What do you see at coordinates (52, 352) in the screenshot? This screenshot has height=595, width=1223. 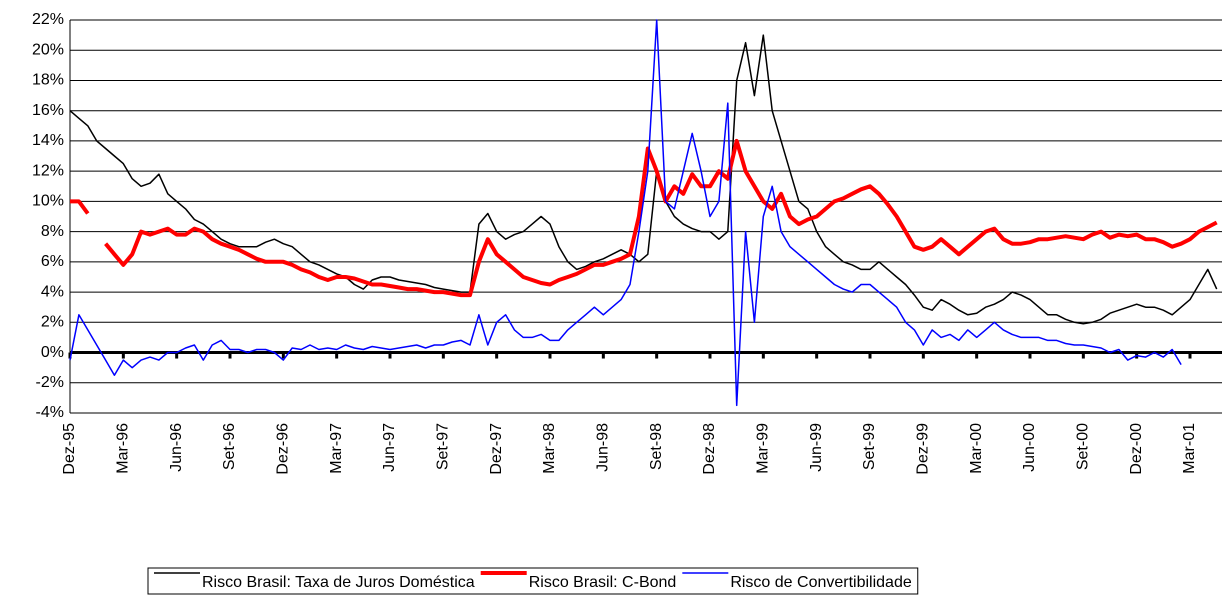 I see `y-tick-label: 0%` at bounding box center [52, 352].